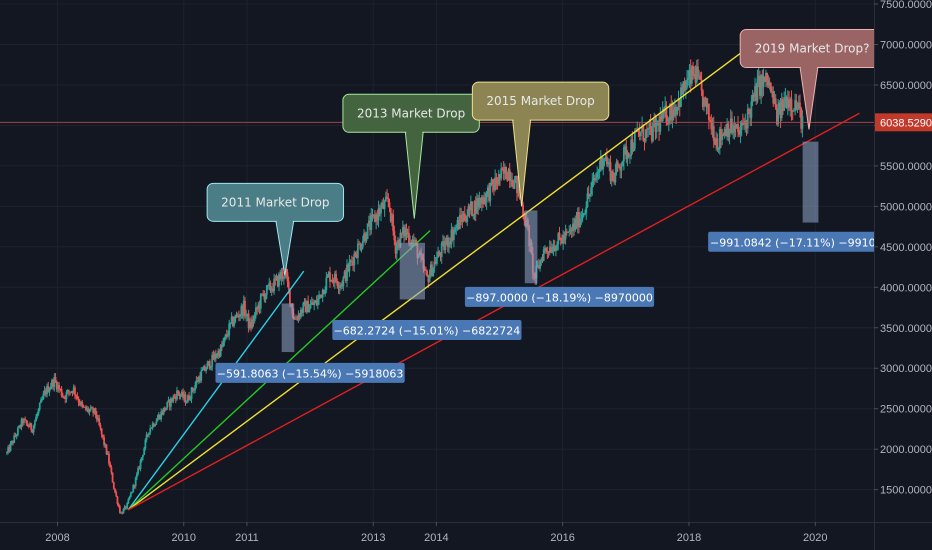 The image size is (932, 550). I want to click on callout-label: 2013 Market Drop, so click(411, 113).